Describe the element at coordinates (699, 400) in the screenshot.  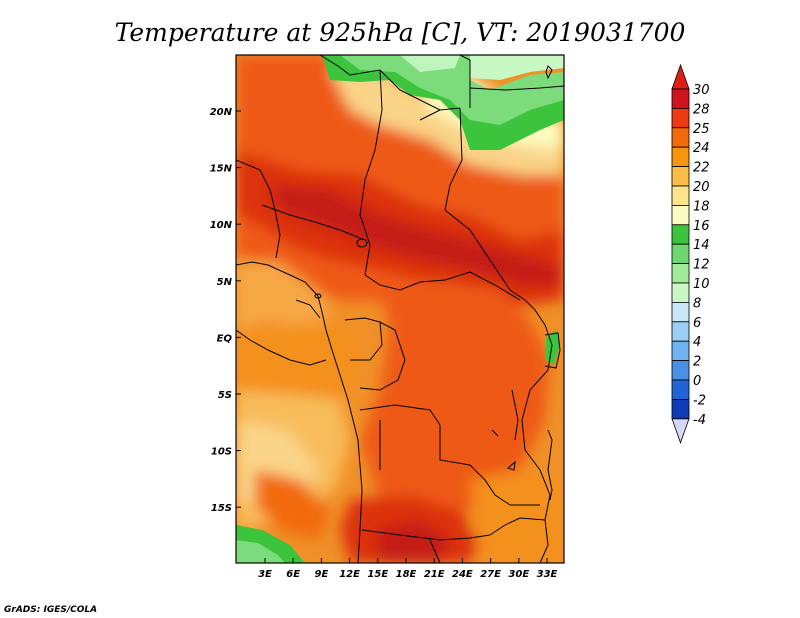
I see `colorbar-label: -2` at that location.